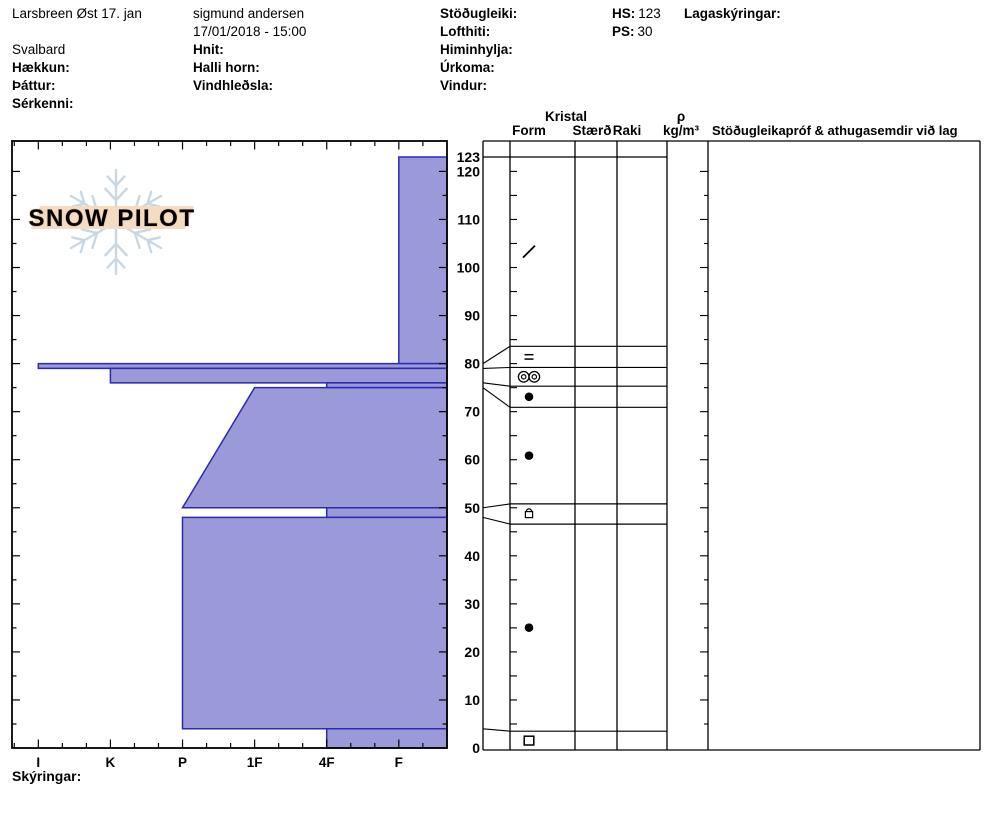 This screenshot has height=840, width=994. Describe the element at coordinates (34, 85) in the screenshot. I see `aspect-label: Þáttur:` at that location.